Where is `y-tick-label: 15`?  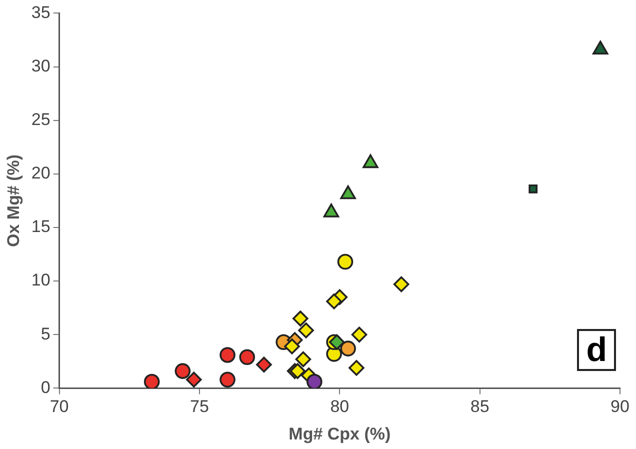
y-tick-label: 15 is located at coordinates (40, 226).